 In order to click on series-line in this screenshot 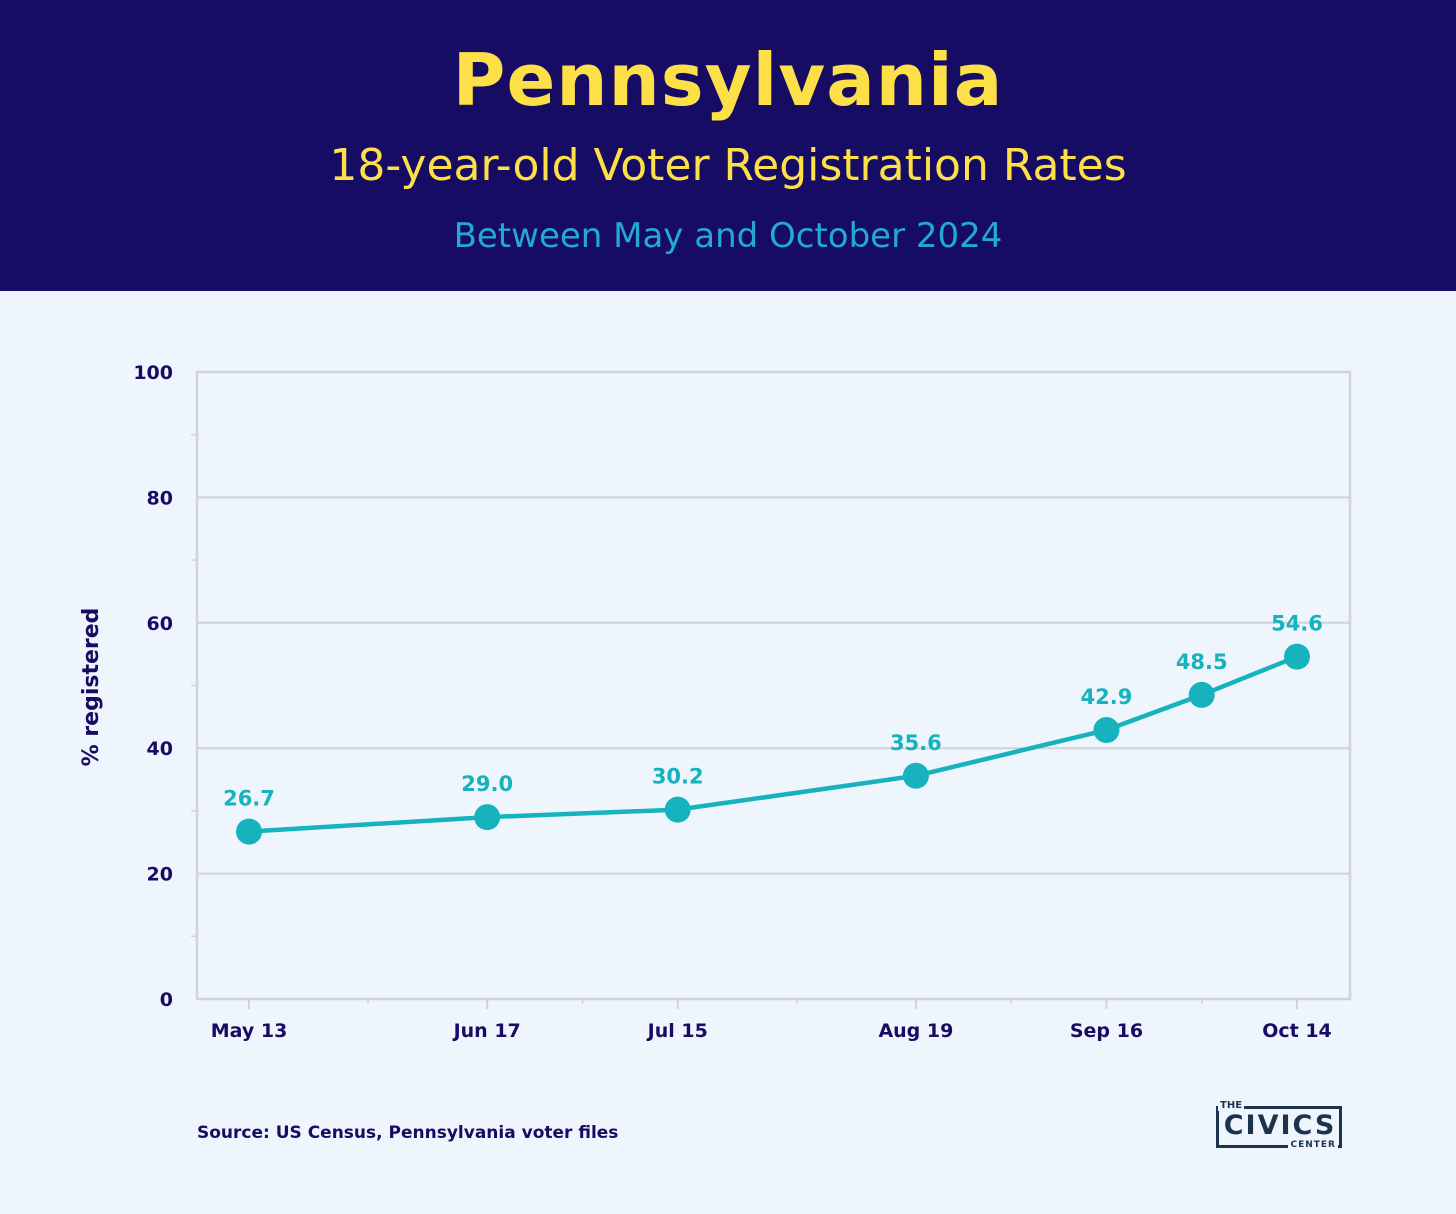, I will do `click(773, 744)`.